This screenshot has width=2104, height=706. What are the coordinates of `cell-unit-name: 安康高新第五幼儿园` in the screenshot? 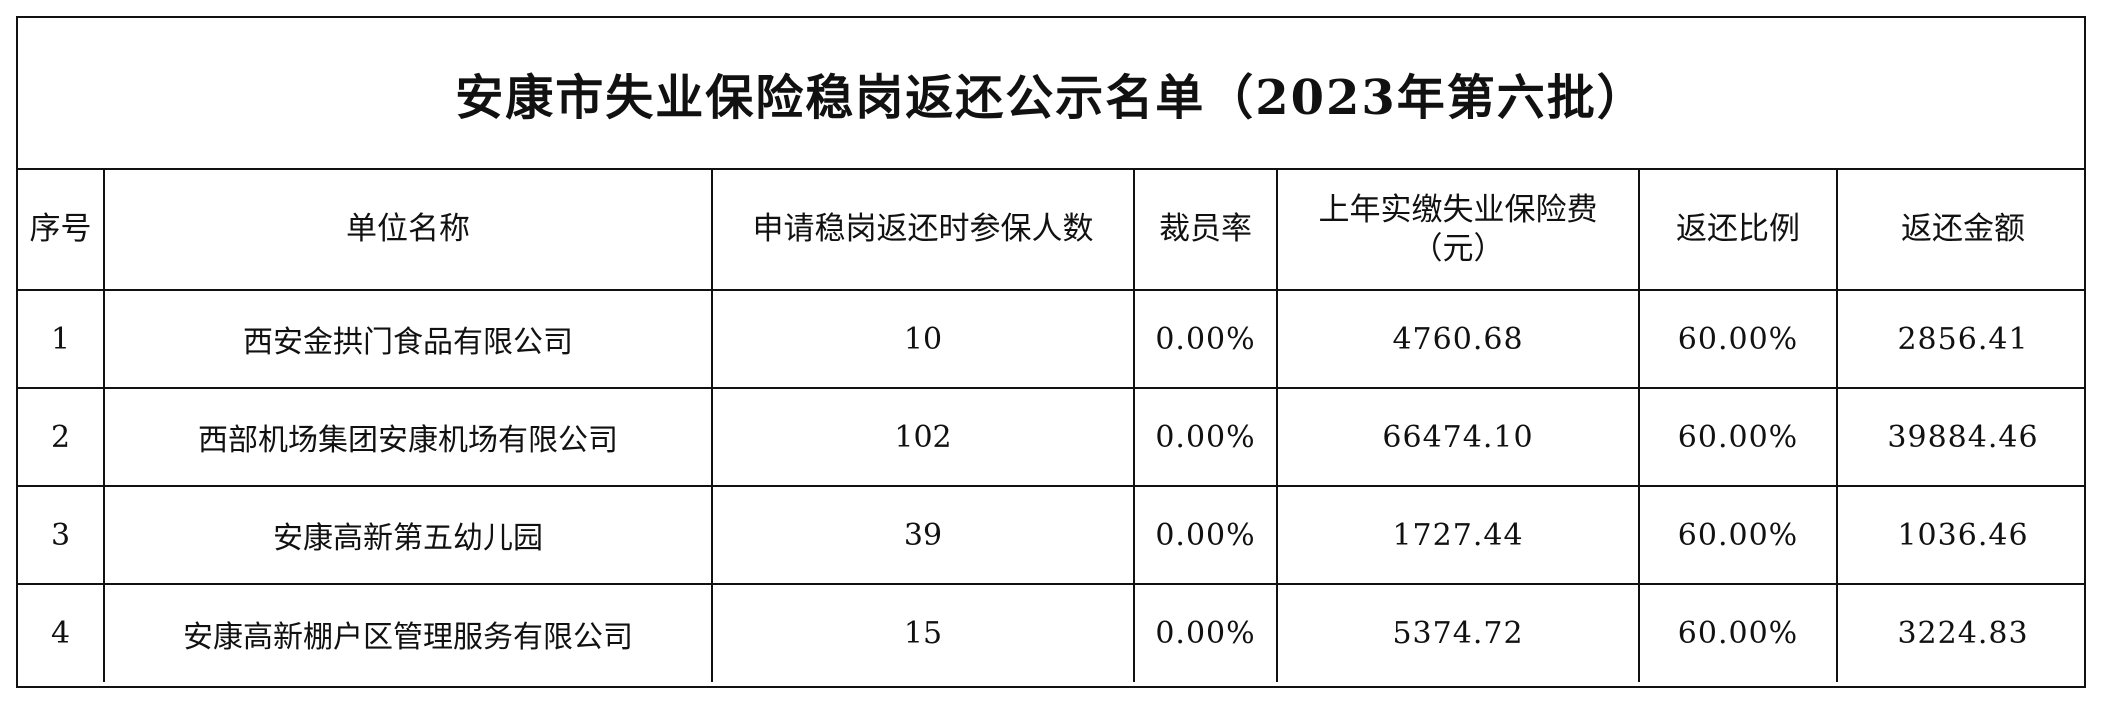 It's located at (408, 535).